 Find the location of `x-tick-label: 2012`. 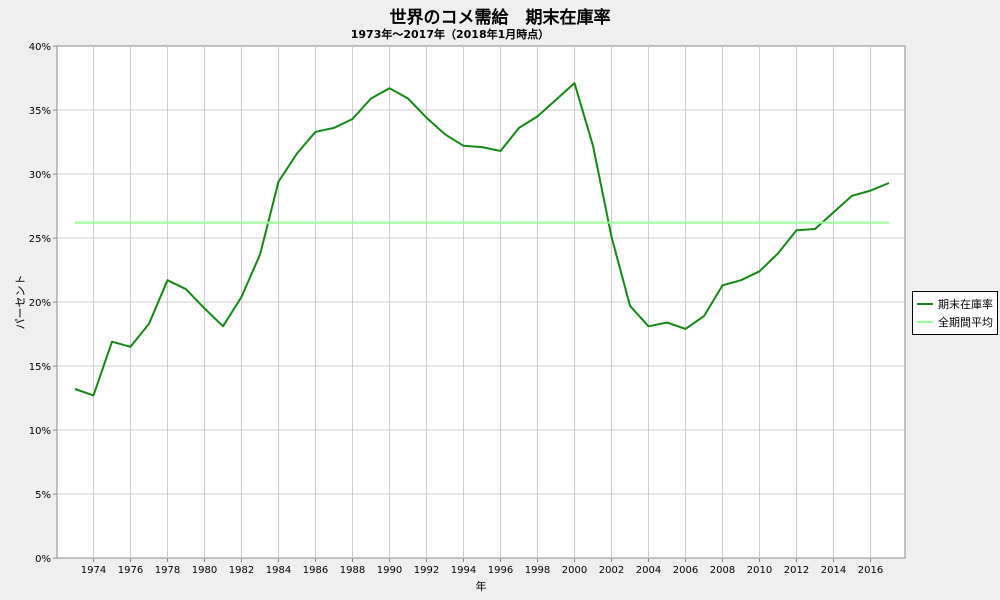

x-tick-label: 2012 is located at coordinates (796, 570).